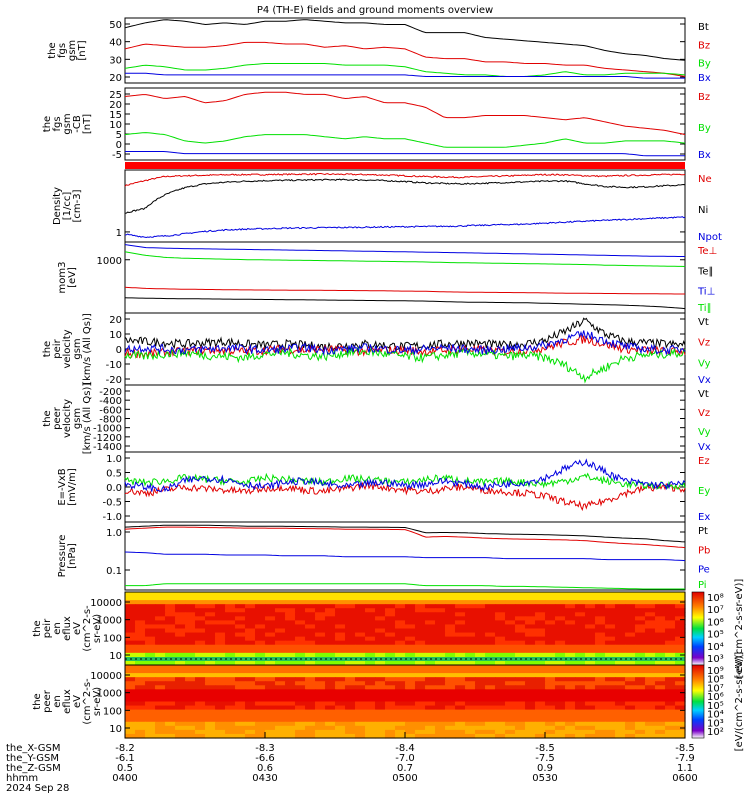 This screenshot has height=800, width=750. What do you see at coordinates (405, 50) in the screenshot?
I see `panel-frame` at bounding box center [405, 50].